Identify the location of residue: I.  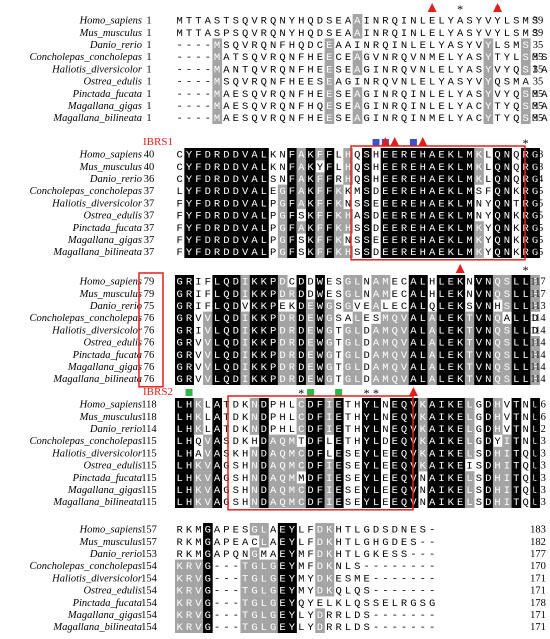
(329, 467).